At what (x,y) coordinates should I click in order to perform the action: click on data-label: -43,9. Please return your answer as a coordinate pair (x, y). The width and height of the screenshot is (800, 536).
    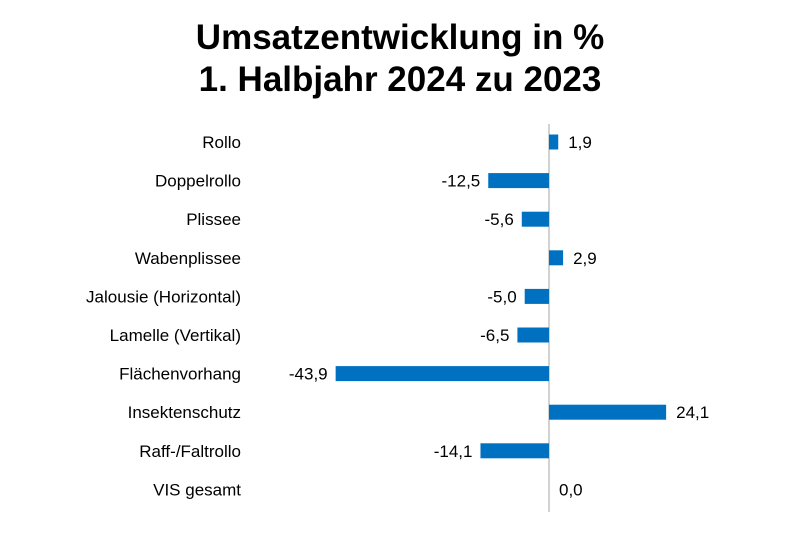
    Looking at the image, I should click on (308, 374).